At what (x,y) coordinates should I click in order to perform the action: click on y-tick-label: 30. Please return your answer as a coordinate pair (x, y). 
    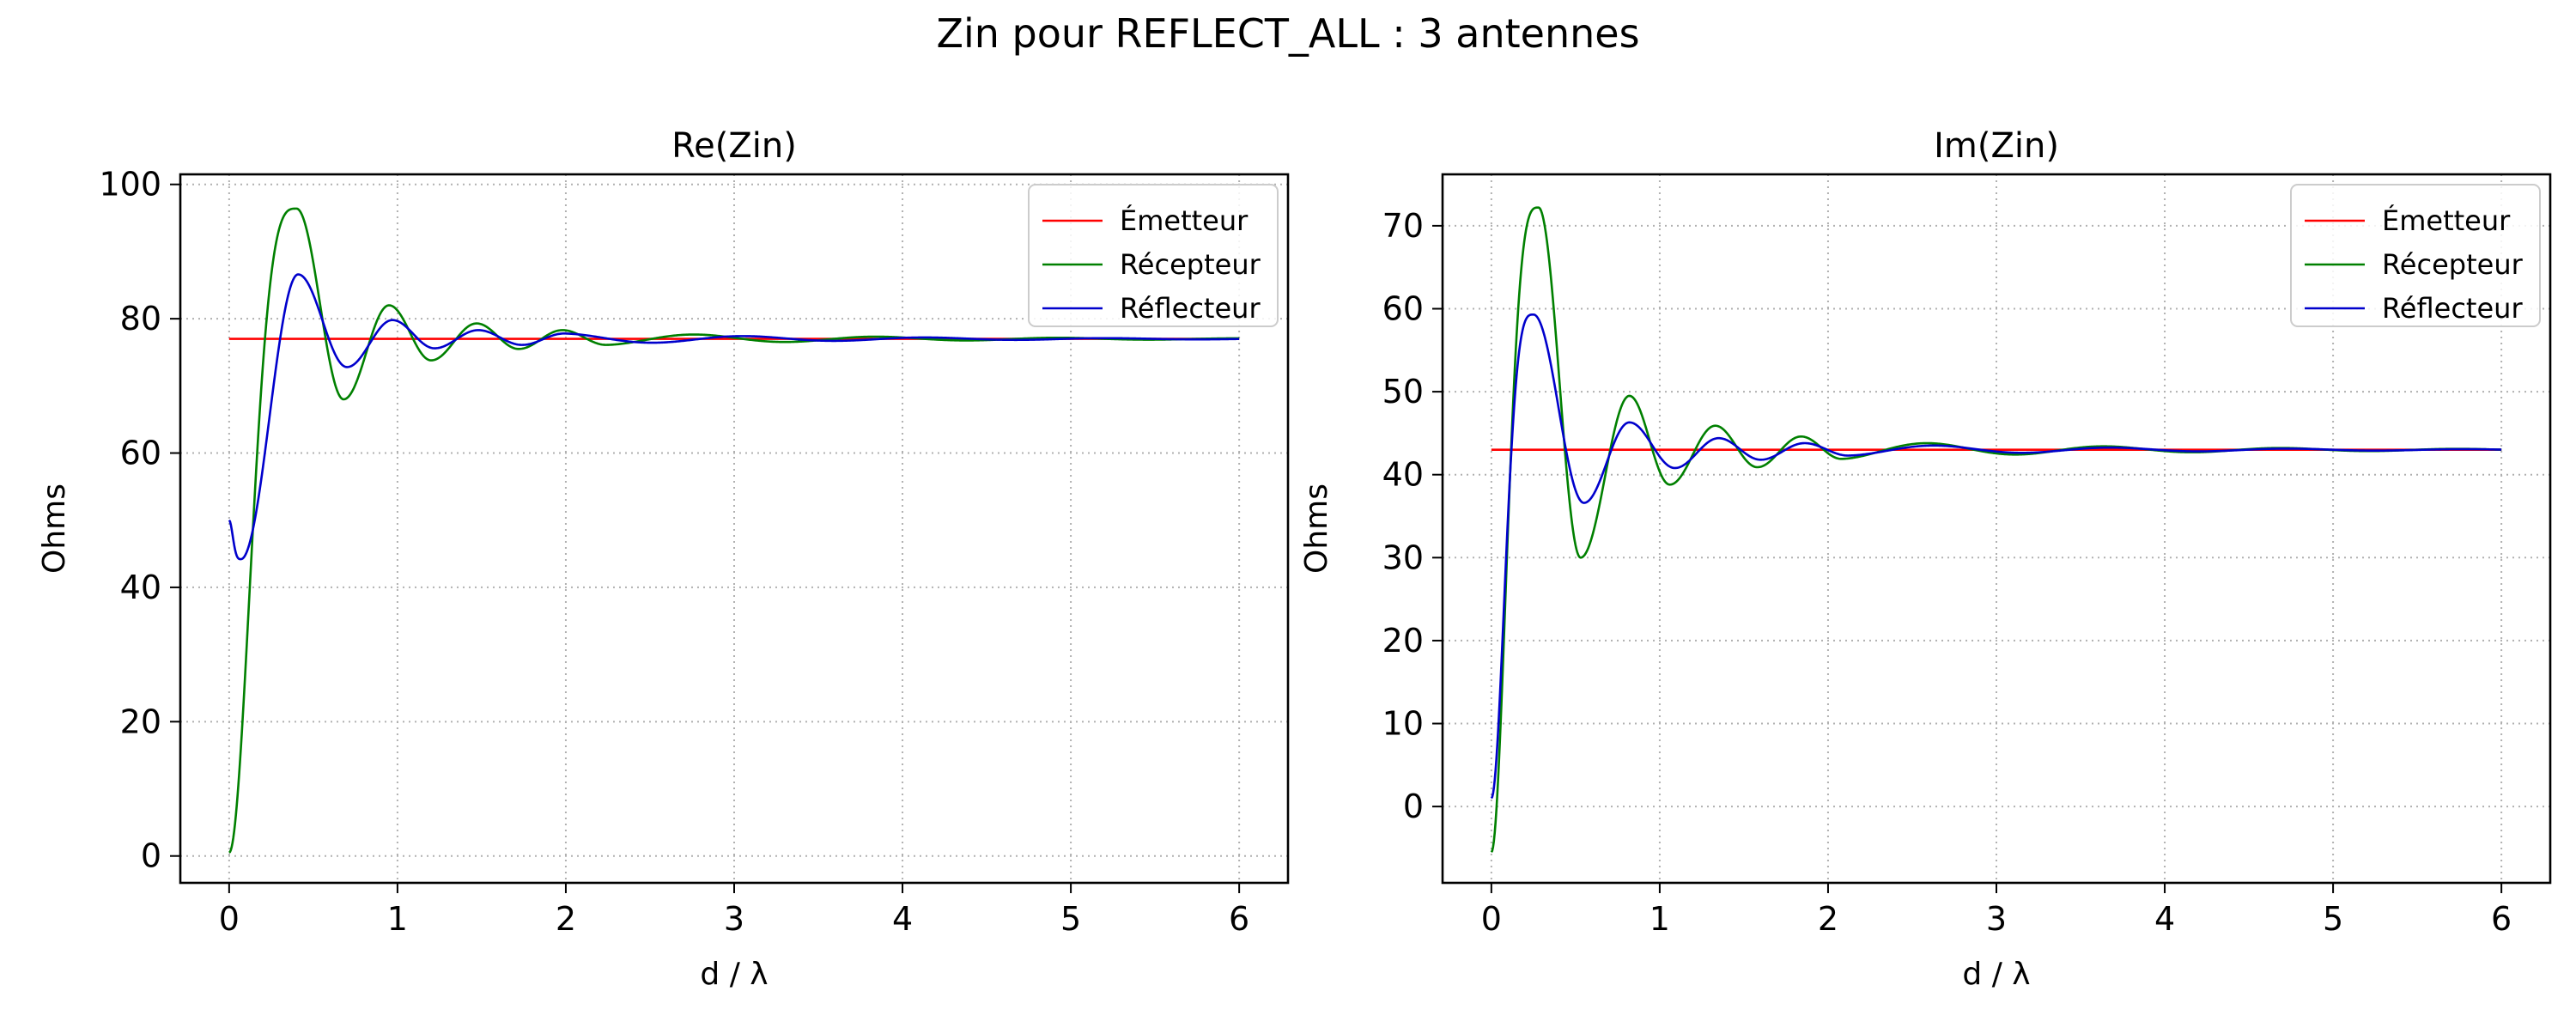
    Looking at the image, I should click on (1403, 557).